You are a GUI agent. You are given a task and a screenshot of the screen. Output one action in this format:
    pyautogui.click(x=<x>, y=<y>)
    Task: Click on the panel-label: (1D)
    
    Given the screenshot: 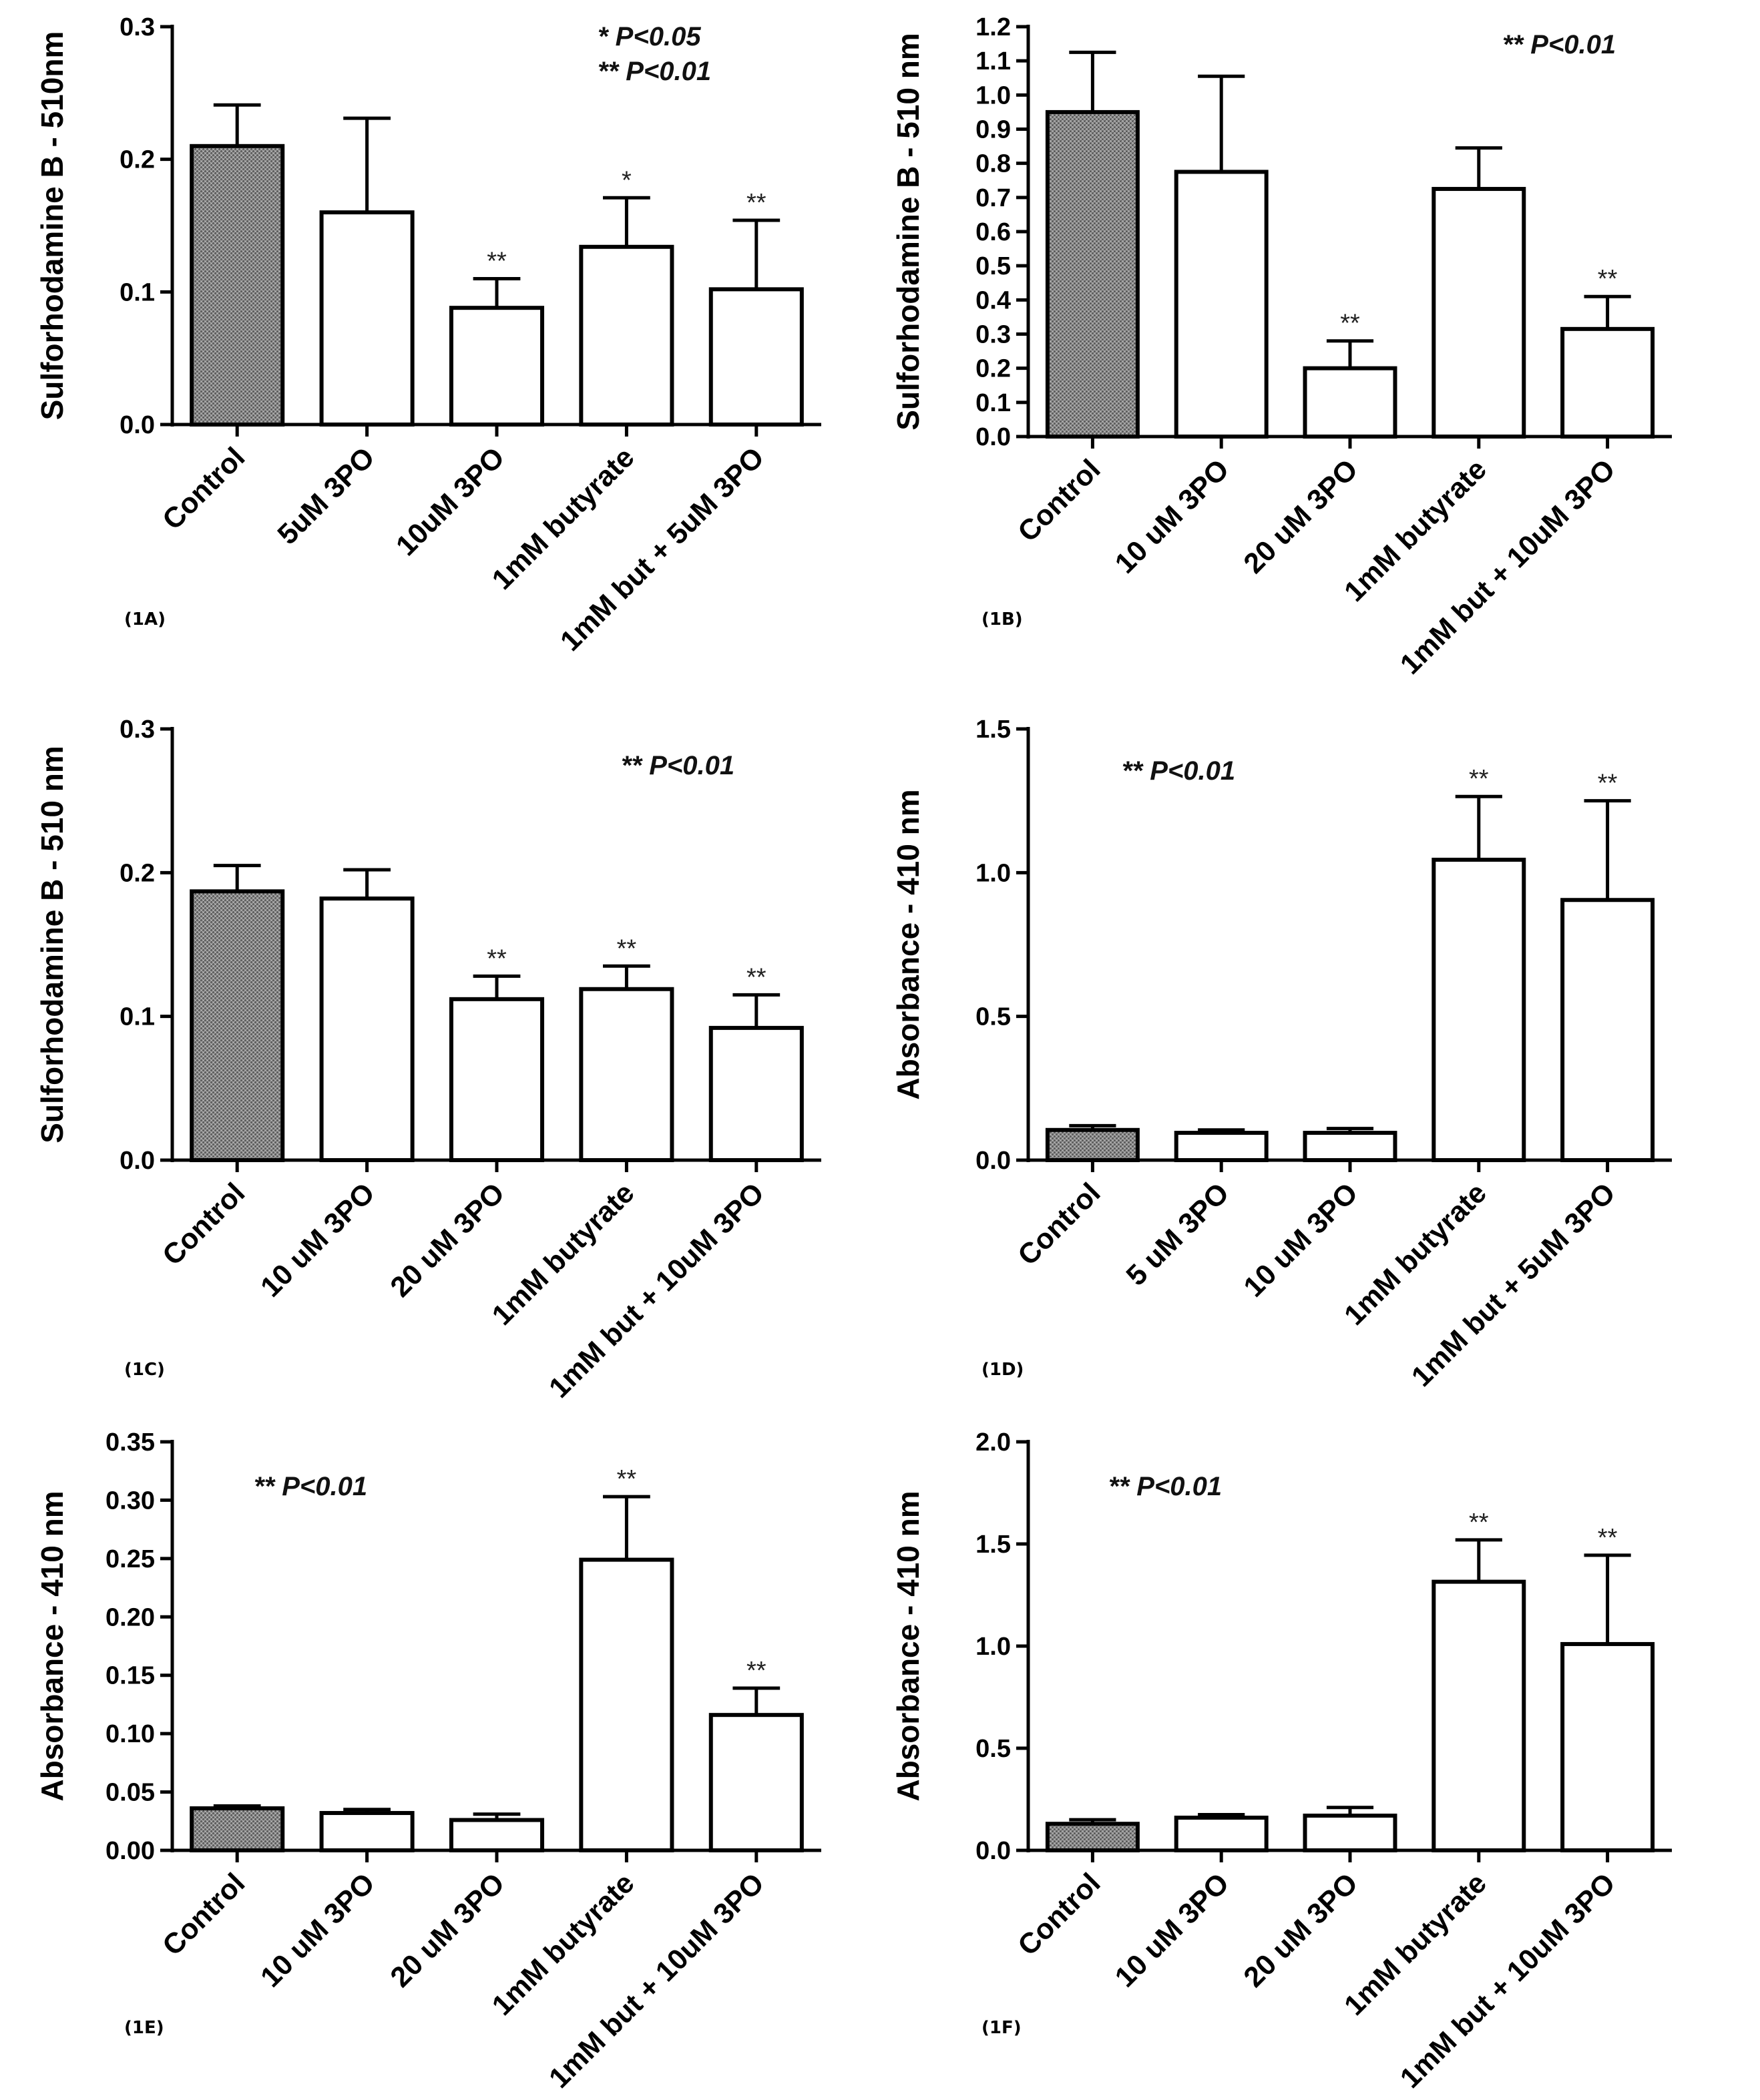 What is the action you would take?
    pyautogui.click(x=1003, y=1370)
    